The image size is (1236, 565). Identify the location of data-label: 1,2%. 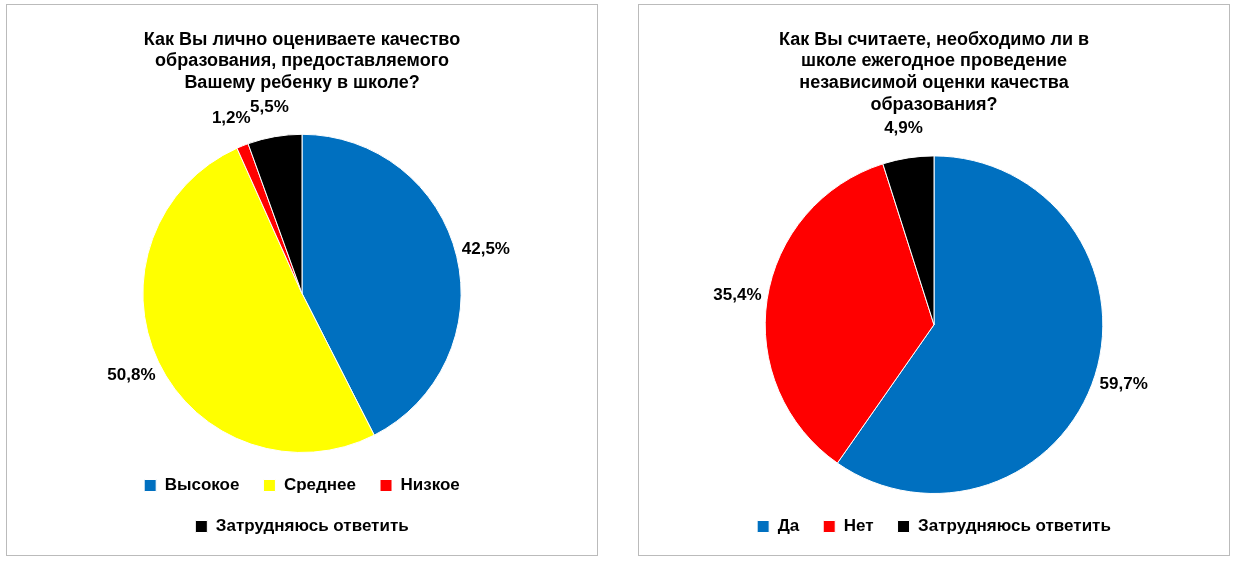
(231, 117).